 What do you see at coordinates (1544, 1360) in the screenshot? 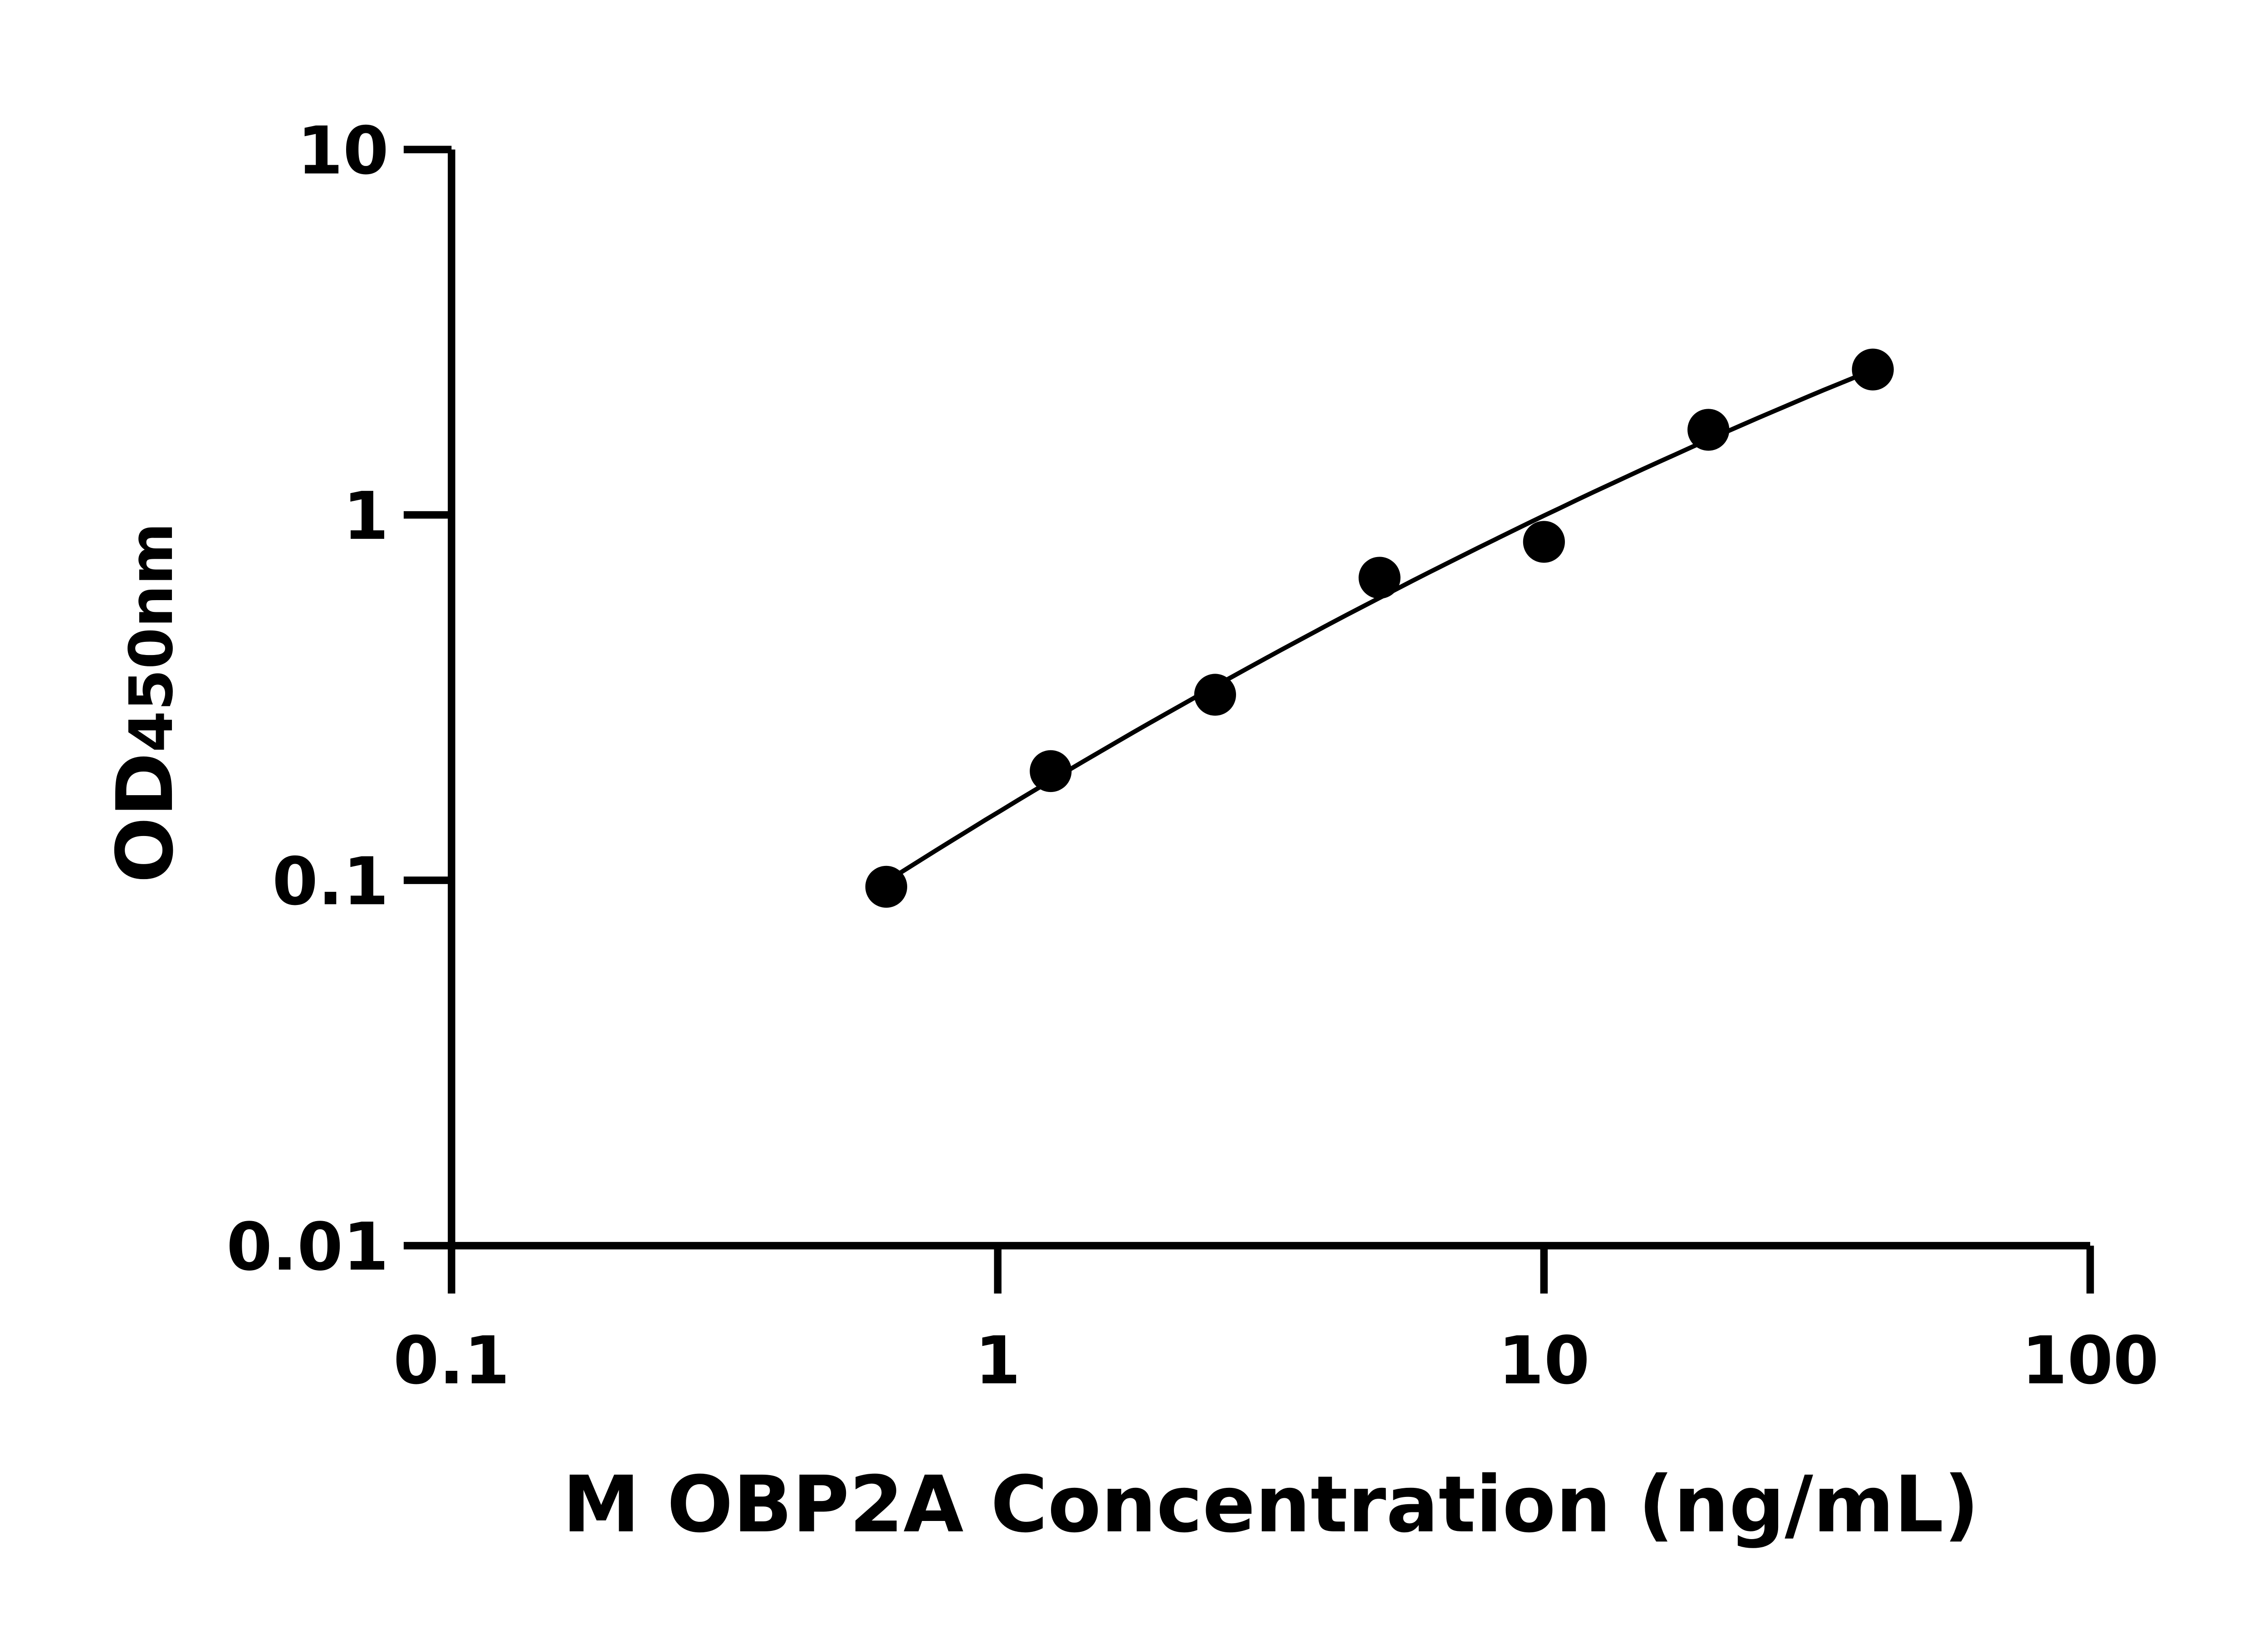
I see `x-tick-label: 10` at bounding box center [1544, 1360].